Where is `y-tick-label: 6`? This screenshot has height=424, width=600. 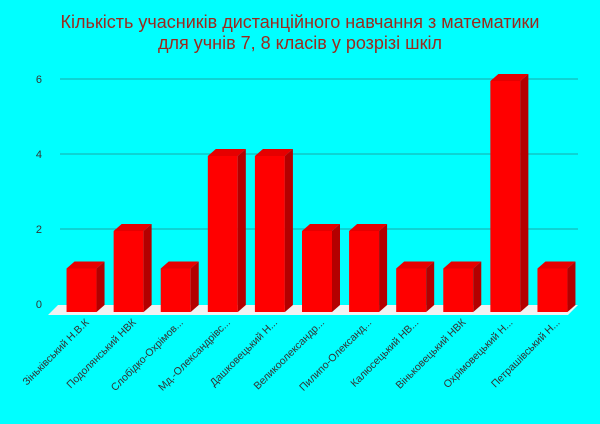
y-tick-label: 6 is located at coordinates (39, 80).